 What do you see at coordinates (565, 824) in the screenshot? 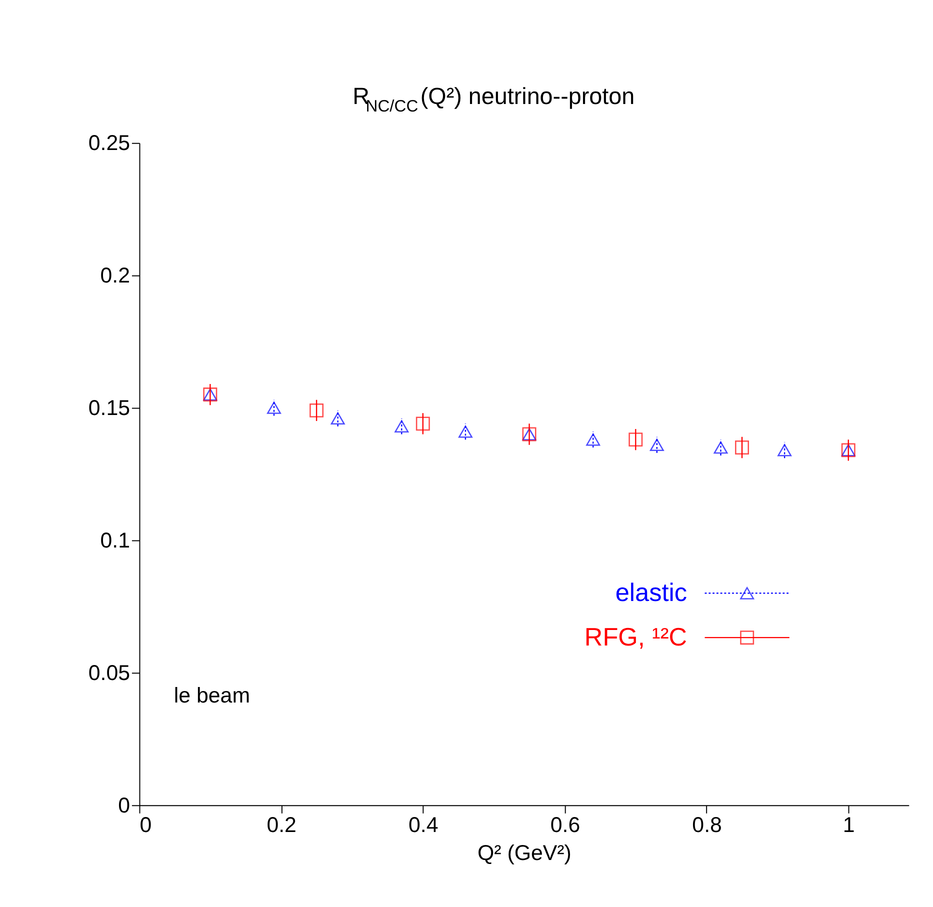
I see `x-tick-label: 0.6` at bounding box center [565, 824].